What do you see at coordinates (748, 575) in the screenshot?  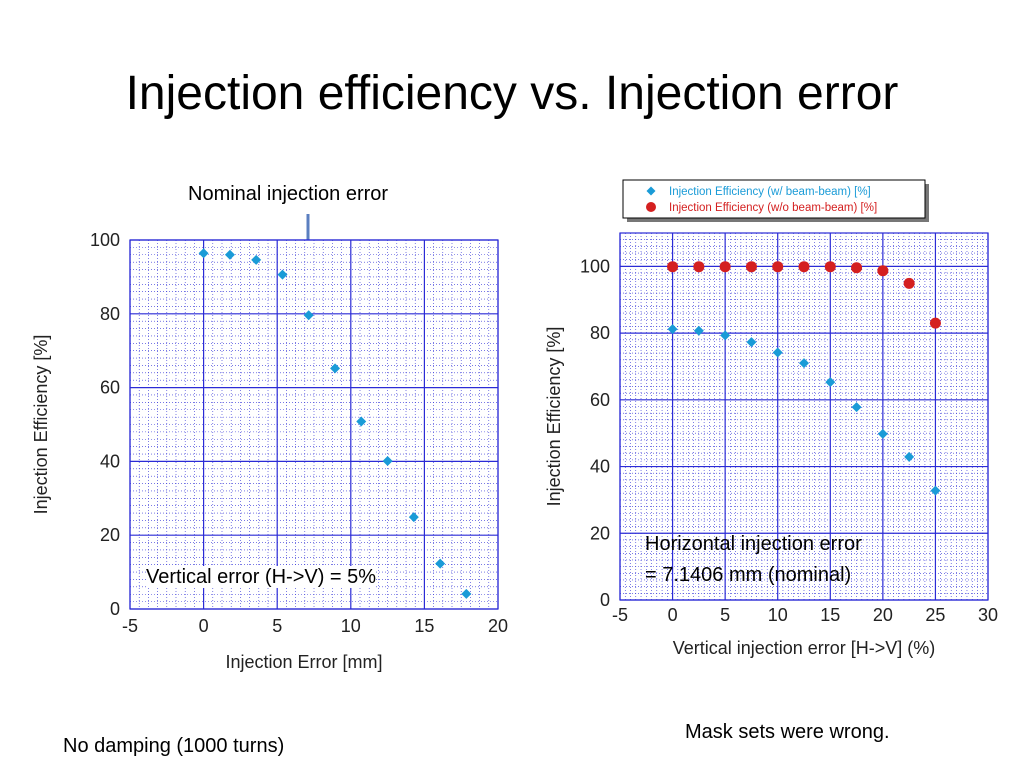 I see `right-note-line-2: = 7.1406 mm (nominal)` at bounding box center [748, 575].